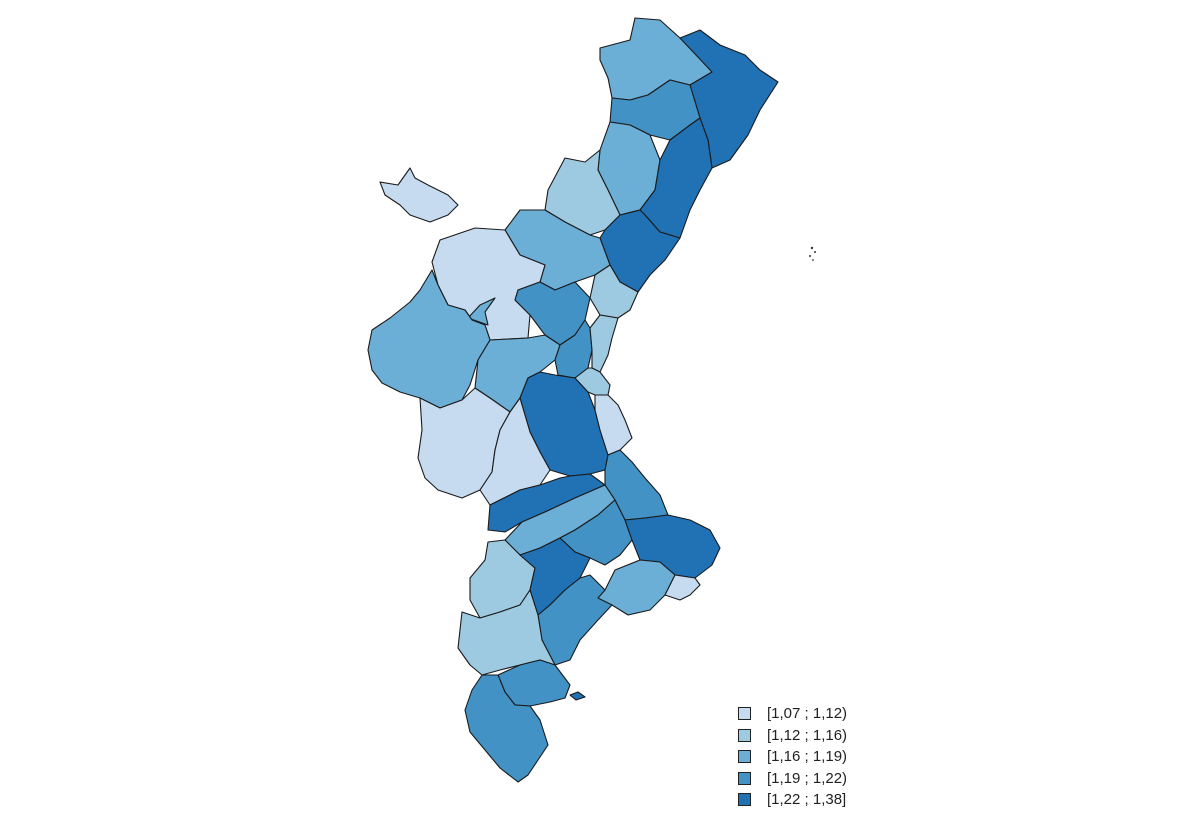 Image resolution: width=1200 pixels, height=819 pixels. What do you see at coordinates (807, 757) in the screenshot?
I see `legend-label: [1,16 ; 1,19)` at bounding box center [807, 757].